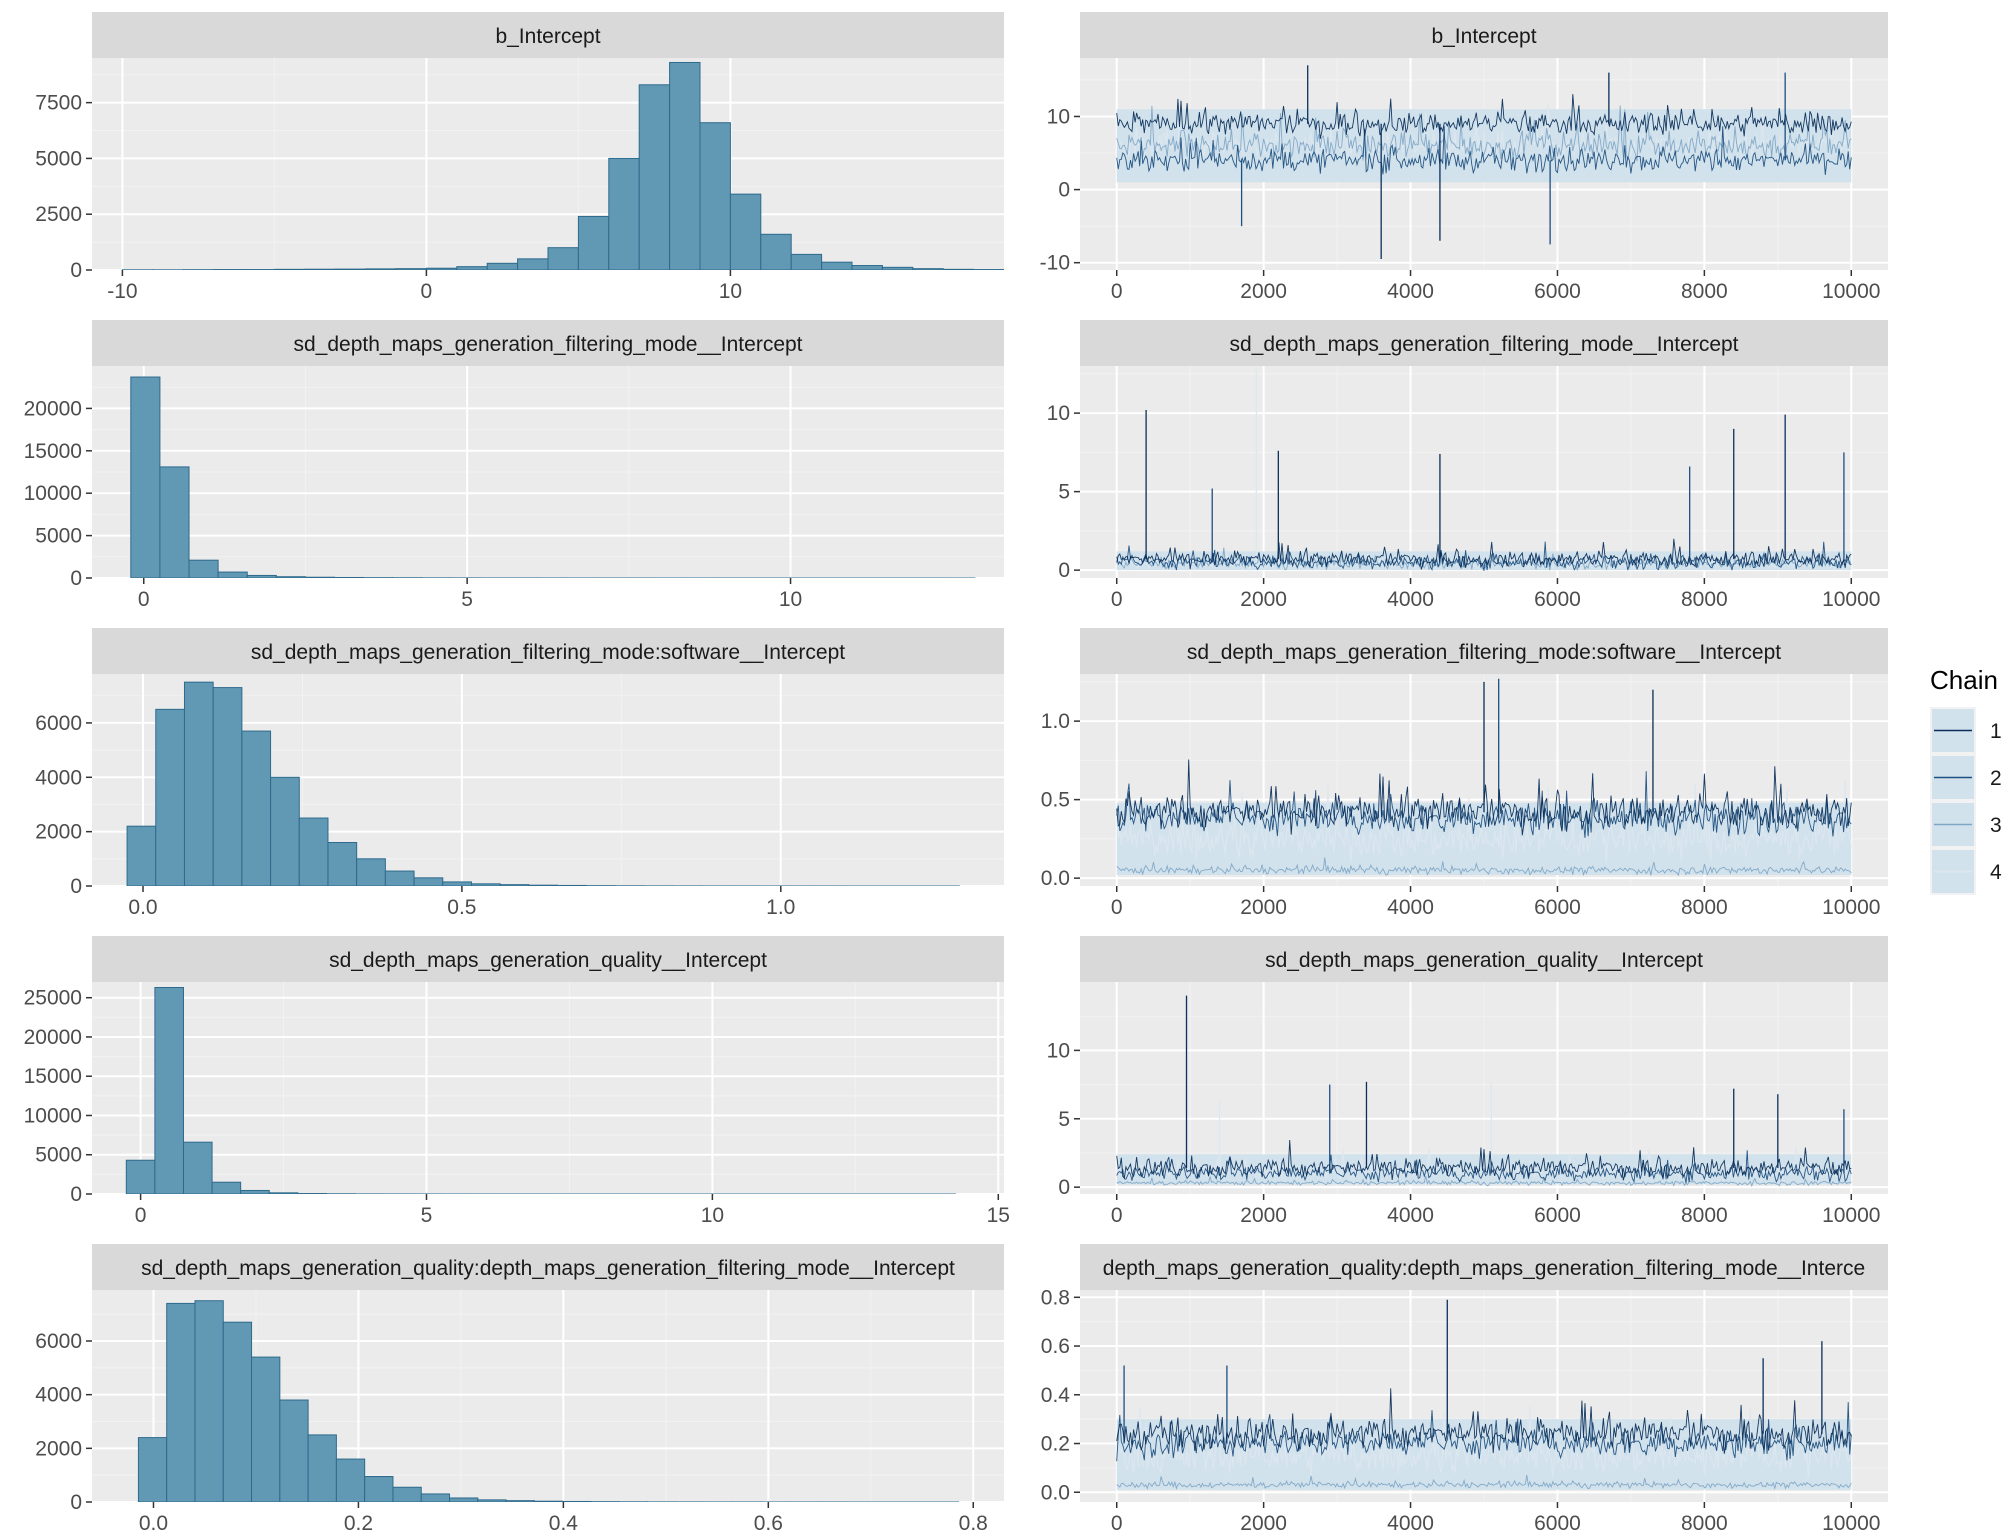 The width and height of the screenshot is (2016, 1536). Describe the element at coordinates (58, 103) in the screenshot. I see `y-tick-label: 7500` at that location.